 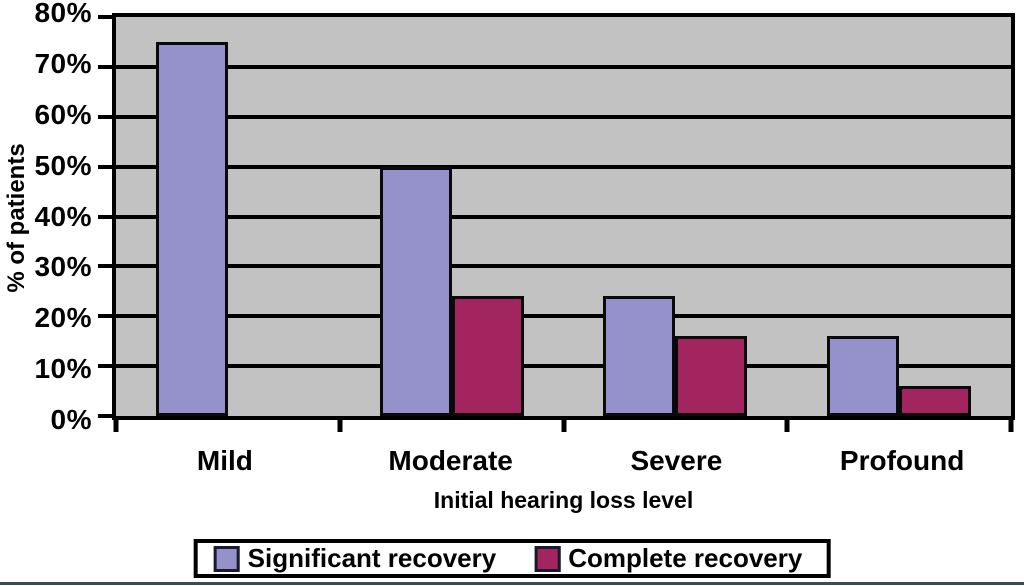 What do you see at coordinates (935, 401) in the screenshot?
I see `bar-complete-recovery-profound` at bounding box center [935, 401].